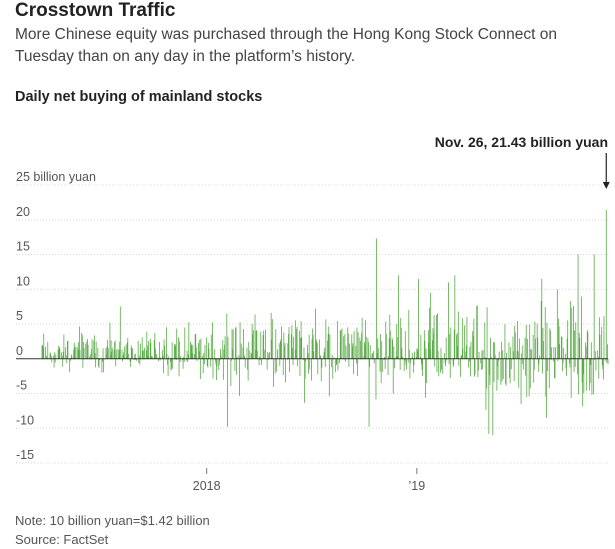  What do you see at coordinates (112, 520) in the screenshot?
I see `chart-note: Note: 10 billion yuan=$1.42 billion` at bounding box center [112, 520].